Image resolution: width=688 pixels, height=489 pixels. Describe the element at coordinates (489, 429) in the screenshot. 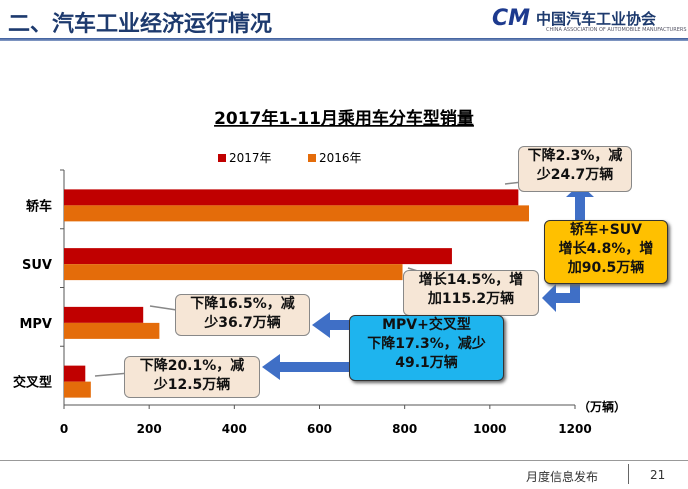

I see `x-tick-label: 1000` at that location.